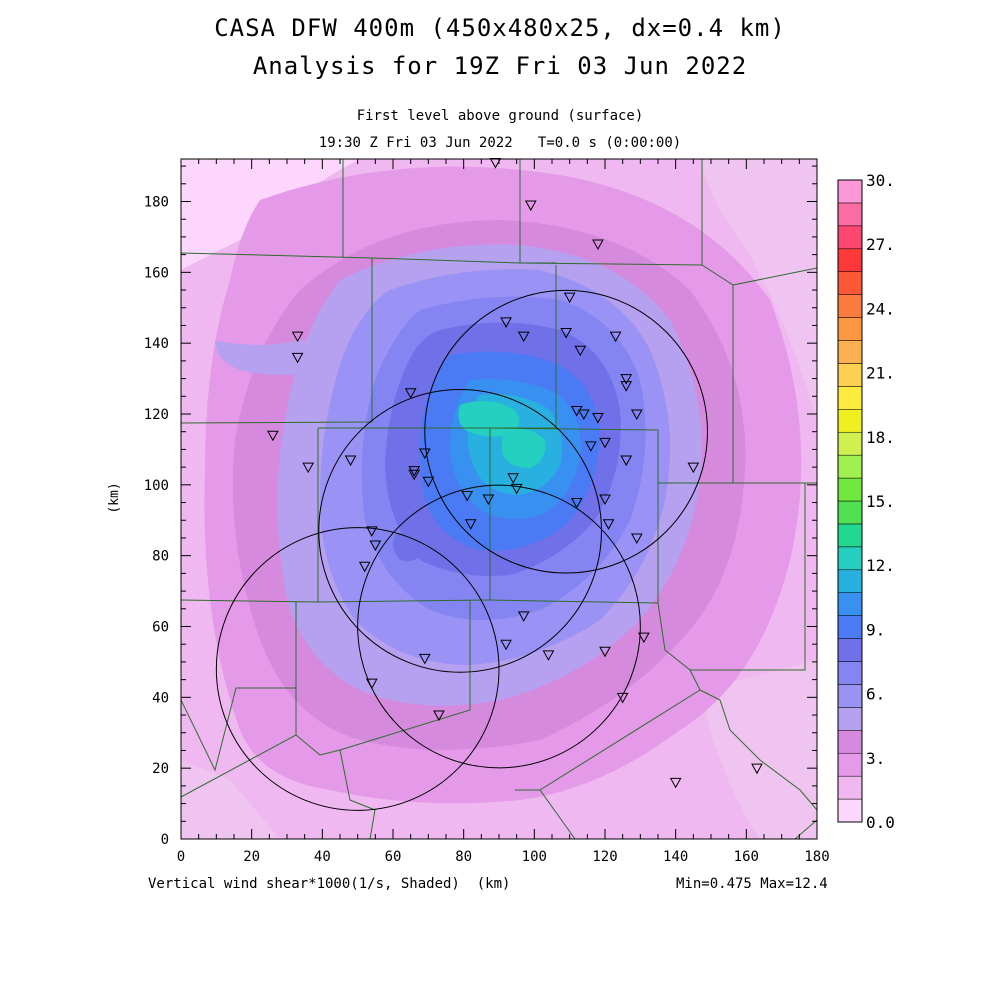  What do you see at coordinates (181, 857) in the screenshot?
I see `x-tick-label: 0` at bounding box center [181, 857].